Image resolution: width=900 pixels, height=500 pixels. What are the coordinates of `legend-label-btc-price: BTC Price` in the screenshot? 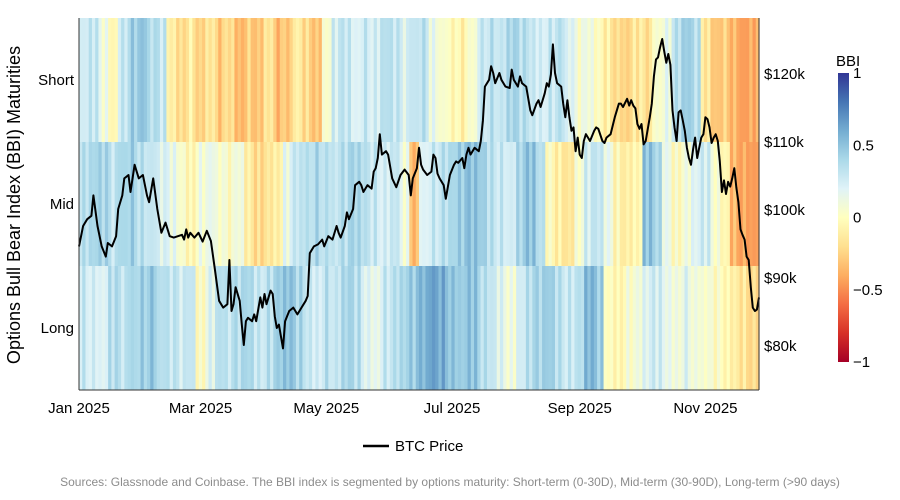 It's located at (429, 446).